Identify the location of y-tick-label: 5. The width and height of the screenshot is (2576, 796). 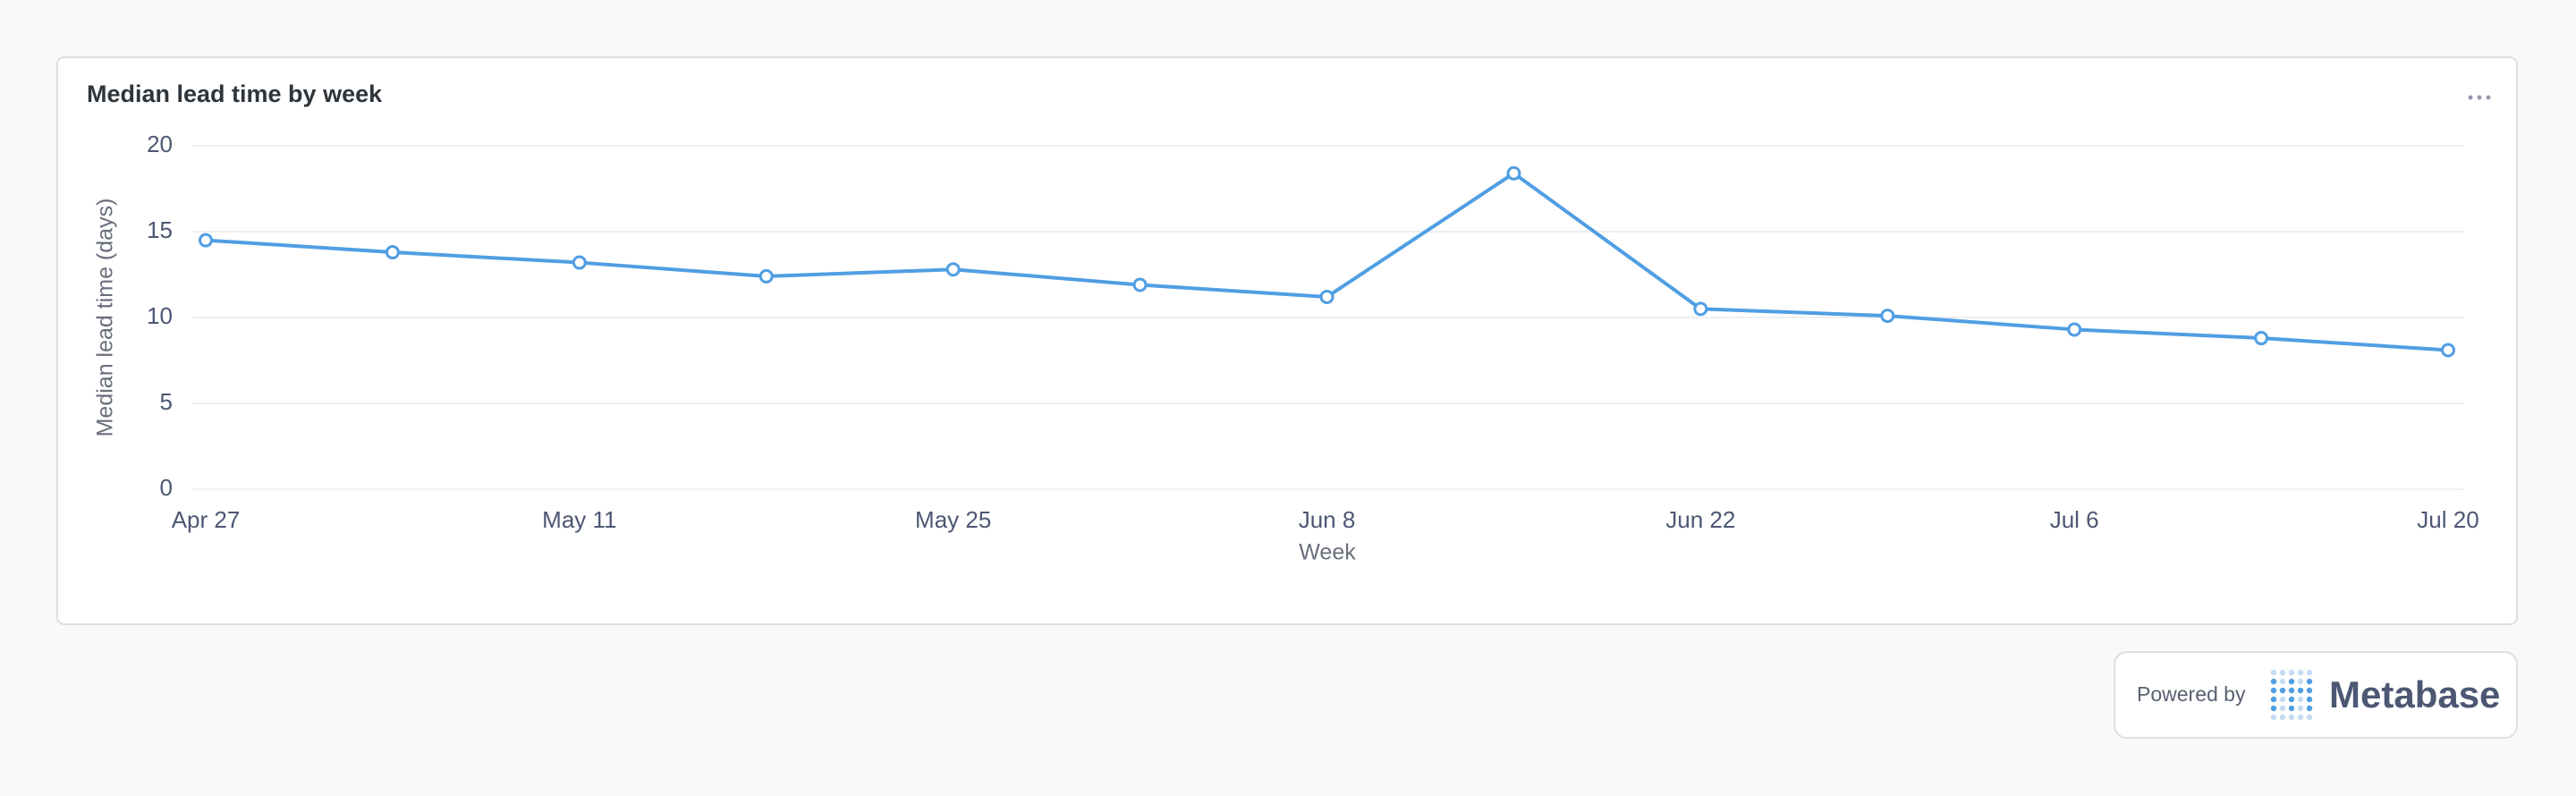
(166, 401).